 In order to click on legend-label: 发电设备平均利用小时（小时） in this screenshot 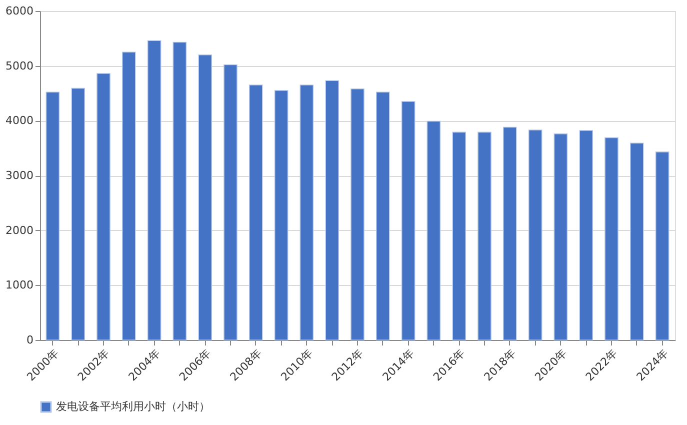, I will do `click(133, 406)`.